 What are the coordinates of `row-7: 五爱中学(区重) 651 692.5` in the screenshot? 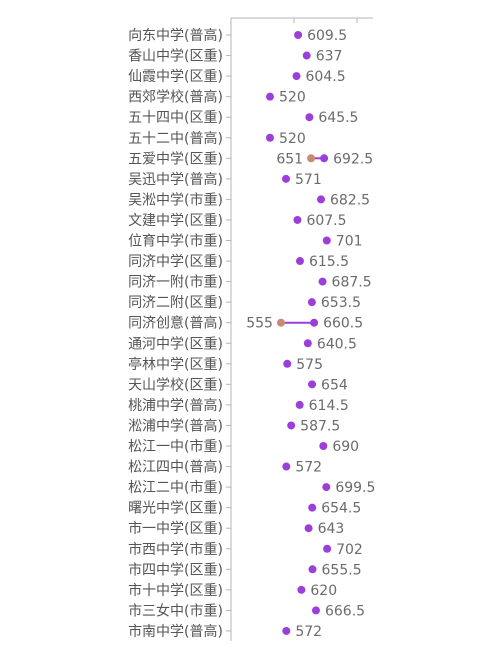 It's located at (250, 159).